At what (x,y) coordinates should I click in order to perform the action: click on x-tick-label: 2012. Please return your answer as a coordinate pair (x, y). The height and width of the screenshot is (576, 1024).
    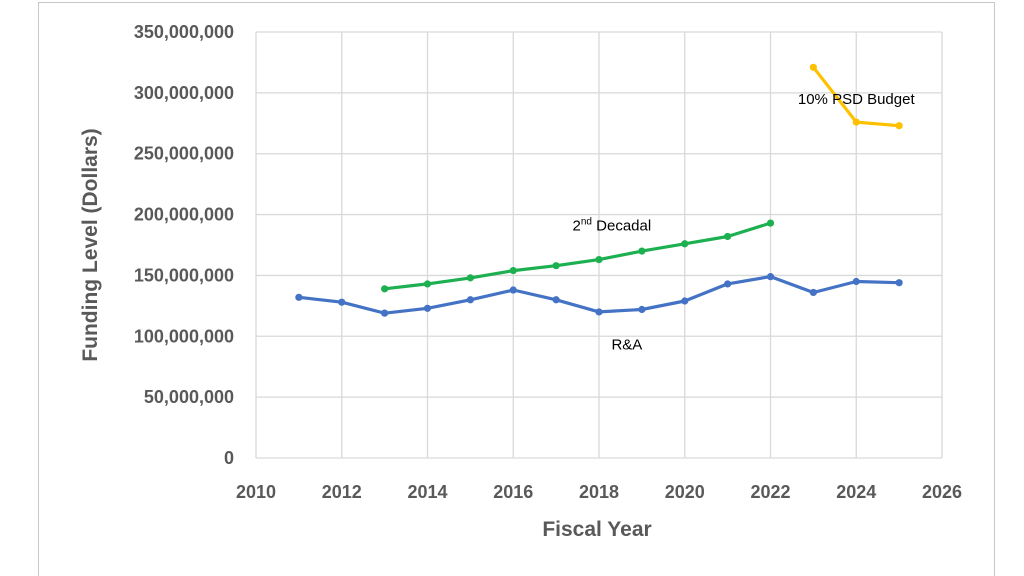
    Looking at the image, I should click on (342, 492).